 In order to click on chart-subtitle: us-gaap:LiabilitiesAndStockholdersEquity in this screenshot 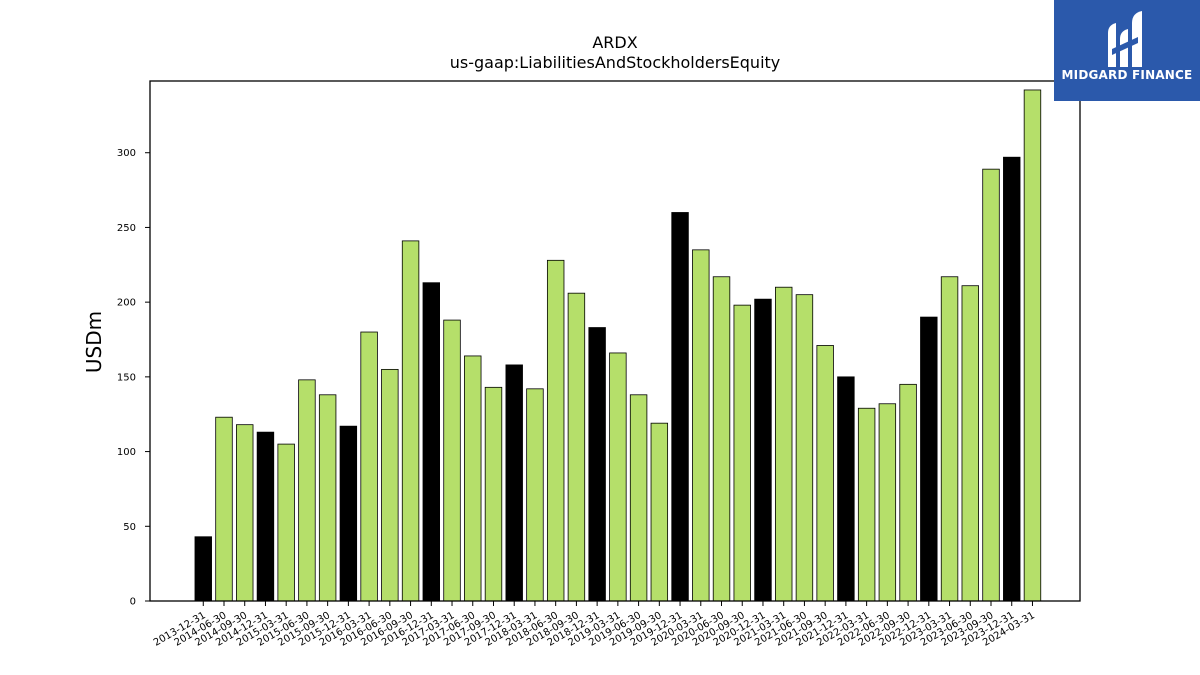, I will do `click(615, 62)`.